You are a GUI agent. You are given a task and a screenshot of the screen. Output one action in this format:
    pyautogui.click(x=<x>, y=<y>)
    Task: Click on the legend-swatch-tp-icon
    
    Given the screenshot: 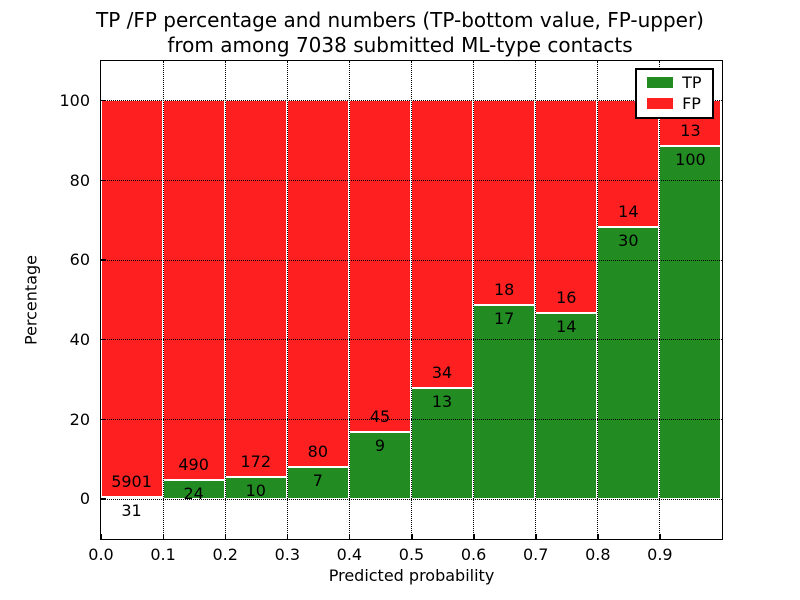 What is the action you would take?
    pyautogui.click(x=660, y=82)
    